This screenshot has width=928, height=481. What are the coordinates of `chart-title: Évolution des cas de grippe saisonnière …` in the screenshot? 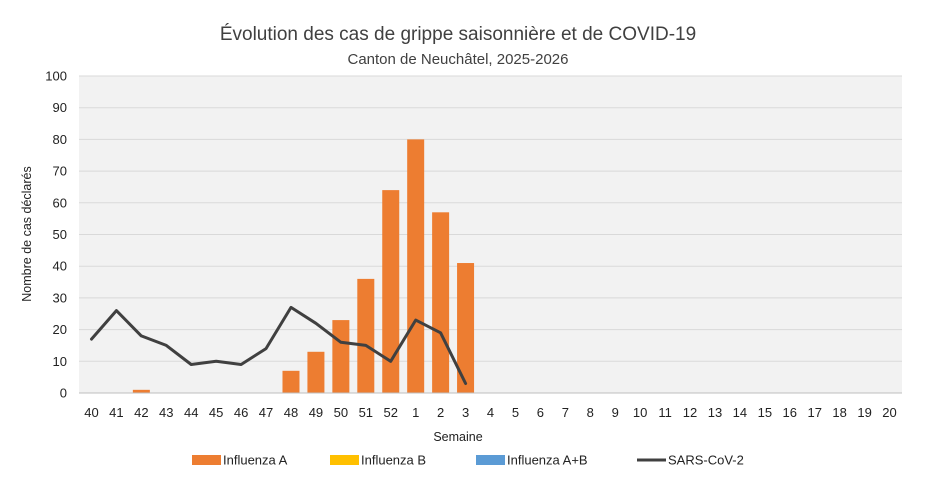 It's located at (458, 34).